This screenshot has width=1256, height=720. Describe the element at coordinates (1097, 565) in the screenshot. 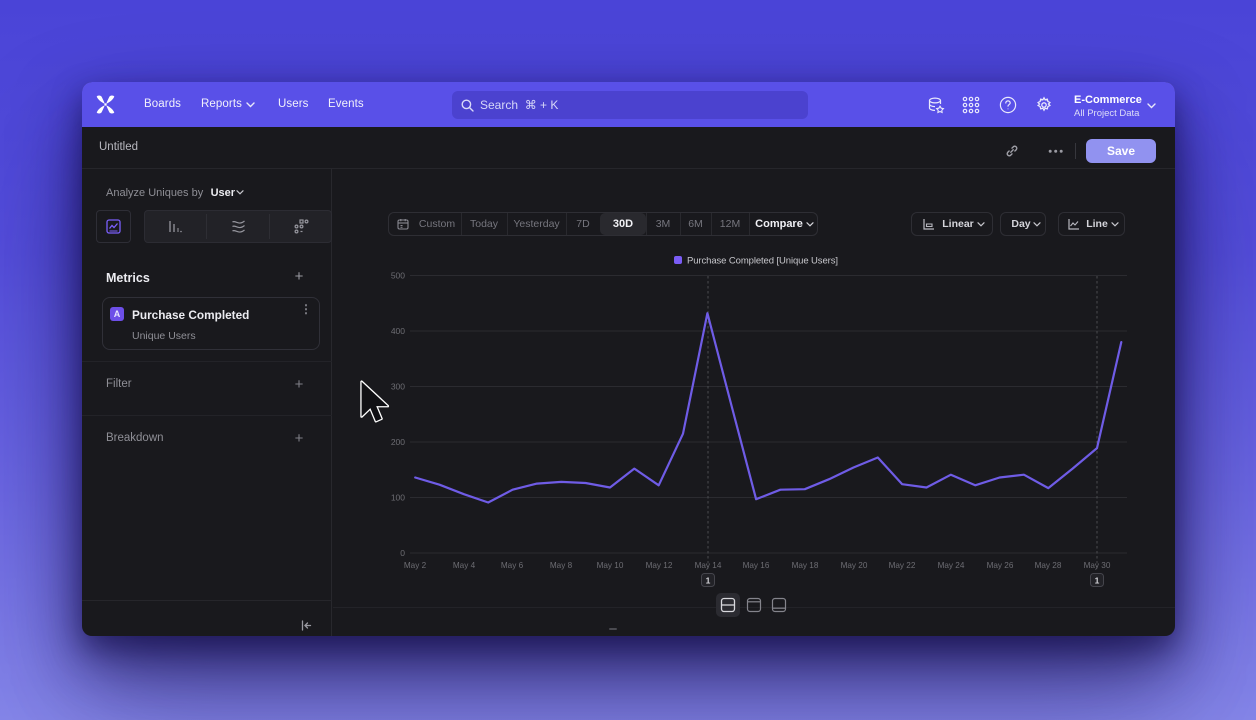

I see `svg-text: May 30` at that location.